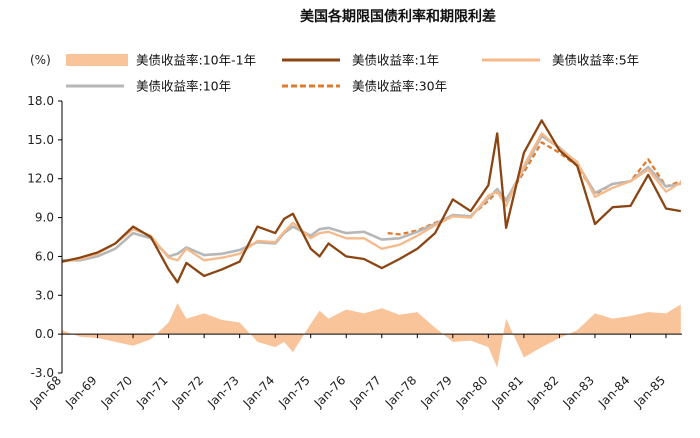 The width and height of the screenshot is (700, 438). I want to click on y-tick-label: 15.0, so click(40, 140).